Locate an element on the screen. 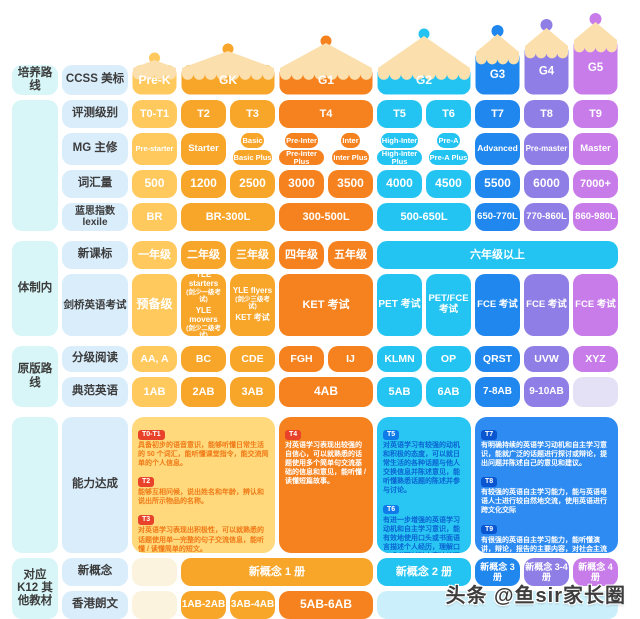  svg-text: G1 is located at coordinates (326, 80).